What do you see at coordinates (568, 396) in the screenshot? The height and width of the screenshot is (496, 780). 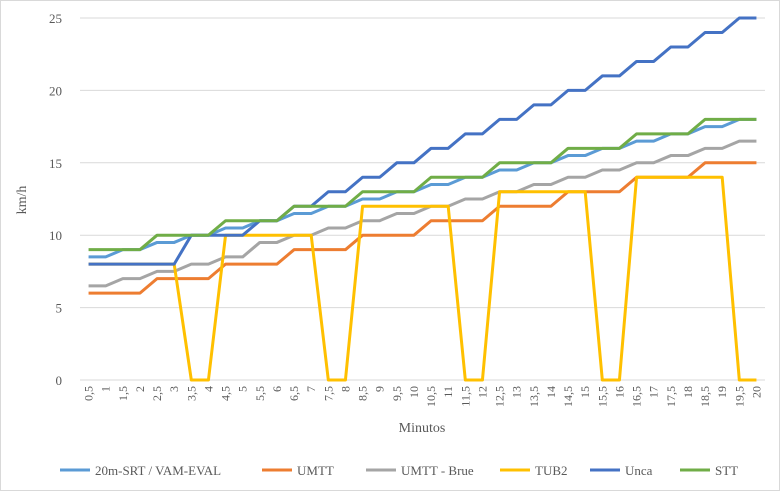 I see `x-tick-label: 14,5` at bounding box center [568, 396].